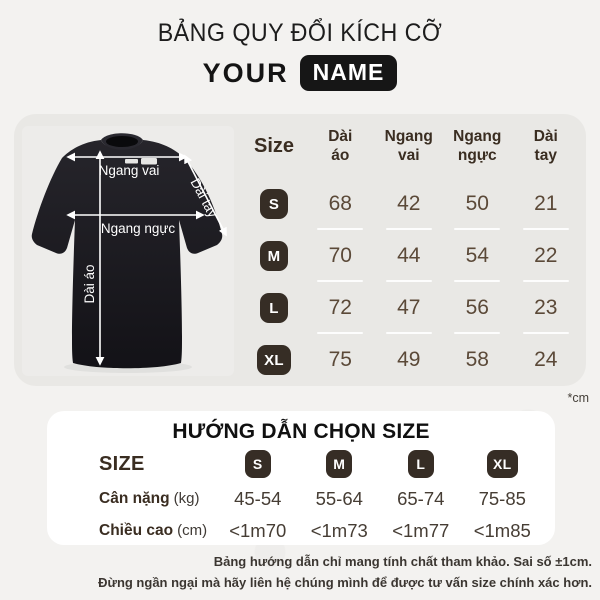 The image size is (600, 600). What do you see at coordinates (546, 308) in the screenshot?
I see `cell-l-sleeve: 23` at bounding box center [546, 308].